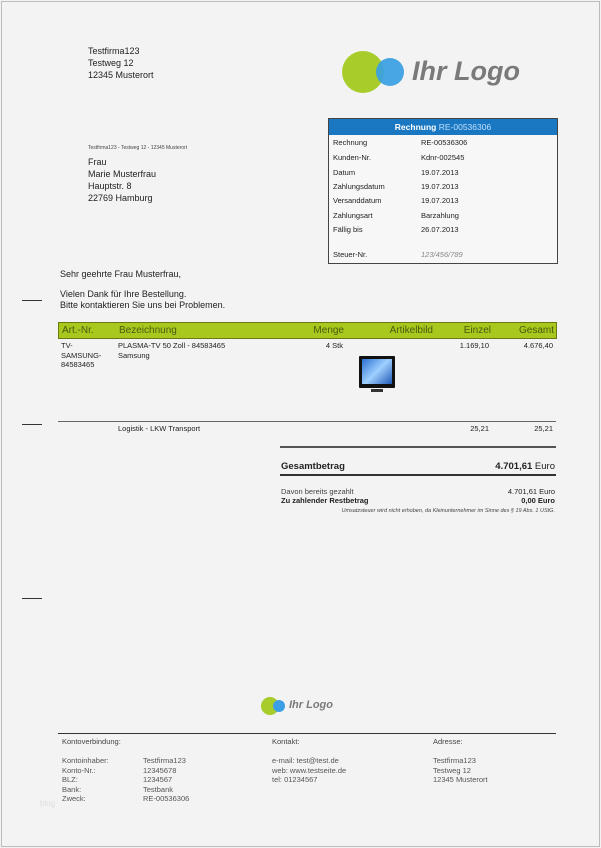 Image resolution: width=601 pixels, height=848 pixels. I want to click on info-label: Fällig bis, so click(348, 229).